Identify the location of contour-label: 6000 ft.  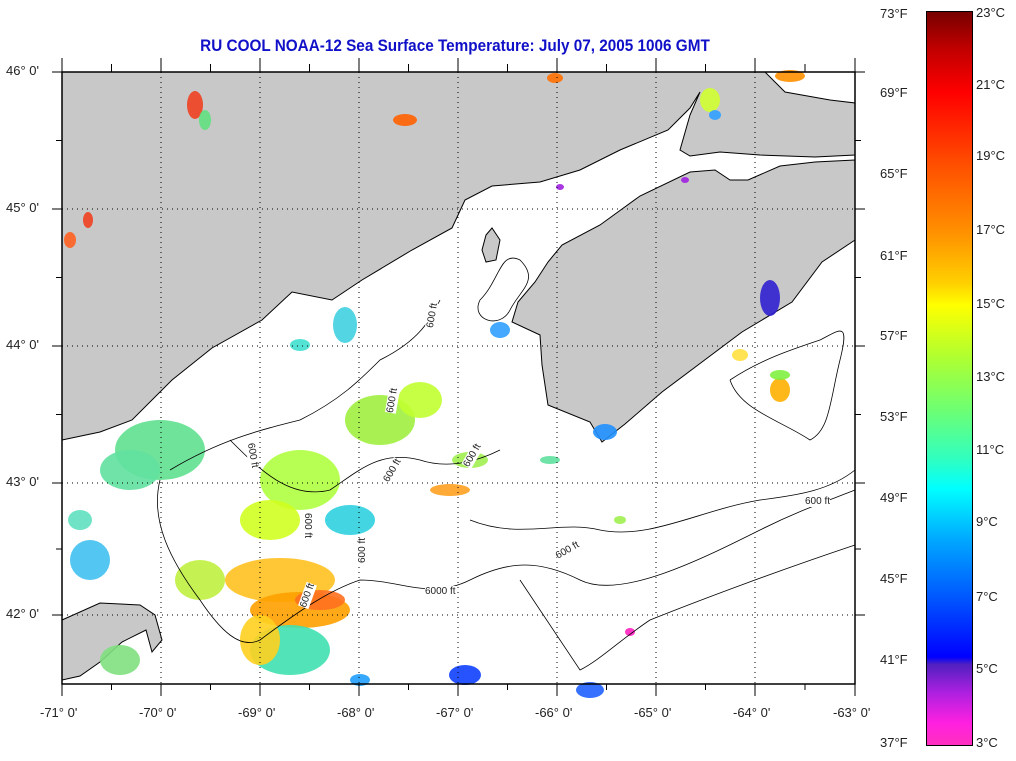
(440, 591).